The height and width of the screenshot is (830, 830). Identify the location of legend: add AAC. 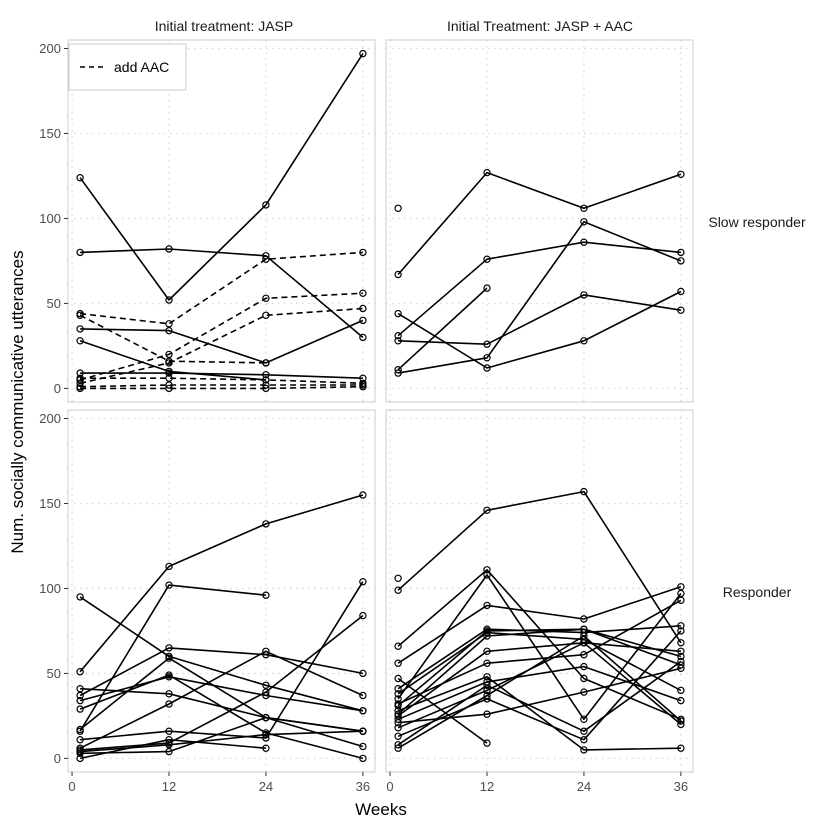
(127, 67).